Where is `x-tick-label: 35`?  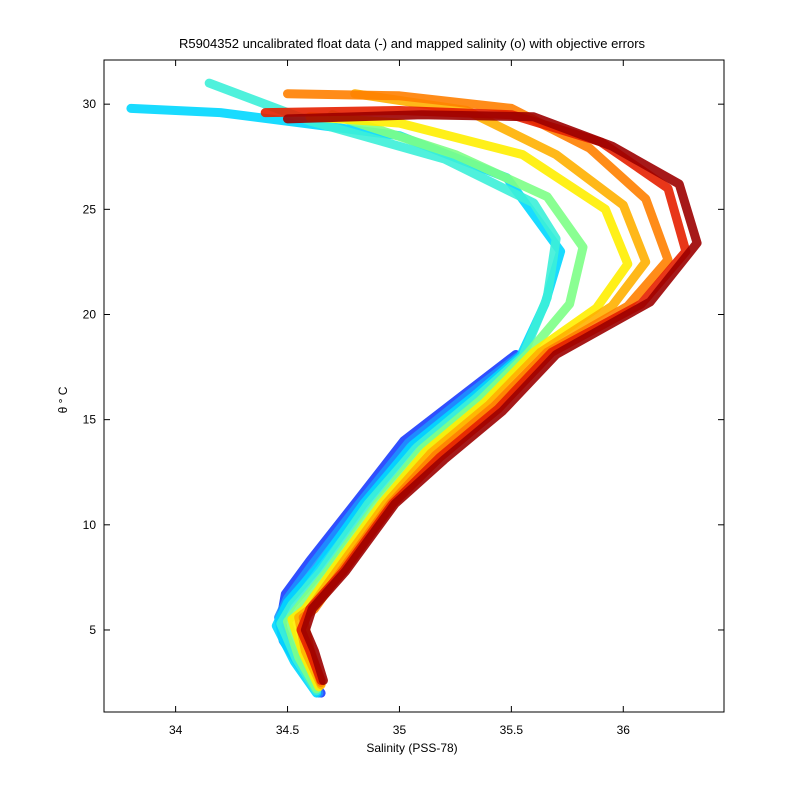
x-tick-label: 35 is located at coordinates (400, 730).